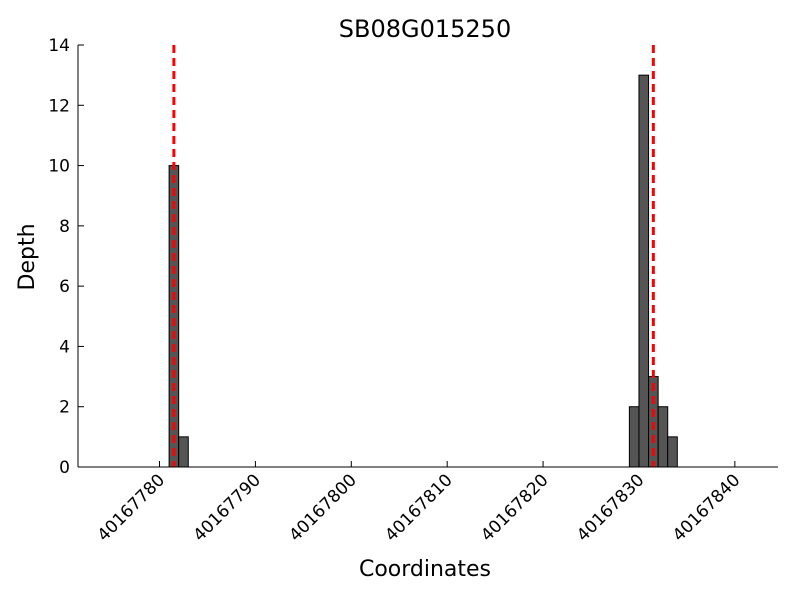 This screenshot has height=600, width=800. Describe the element at coordinates (227, 507) in the screenshot. I see `x-tick-label: 40167790` at that location.